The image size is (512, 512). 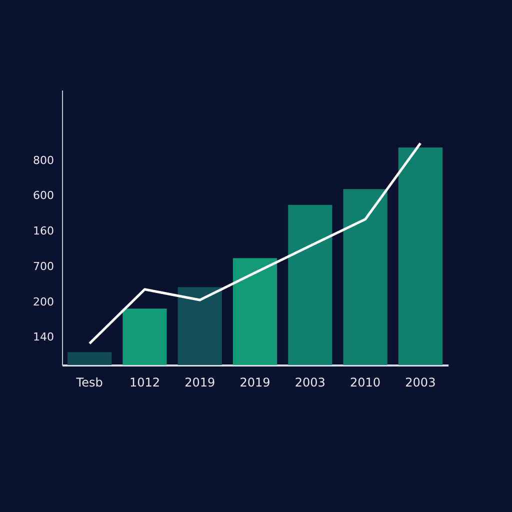 I want to click on text: 600, so click(x=43, y=195).